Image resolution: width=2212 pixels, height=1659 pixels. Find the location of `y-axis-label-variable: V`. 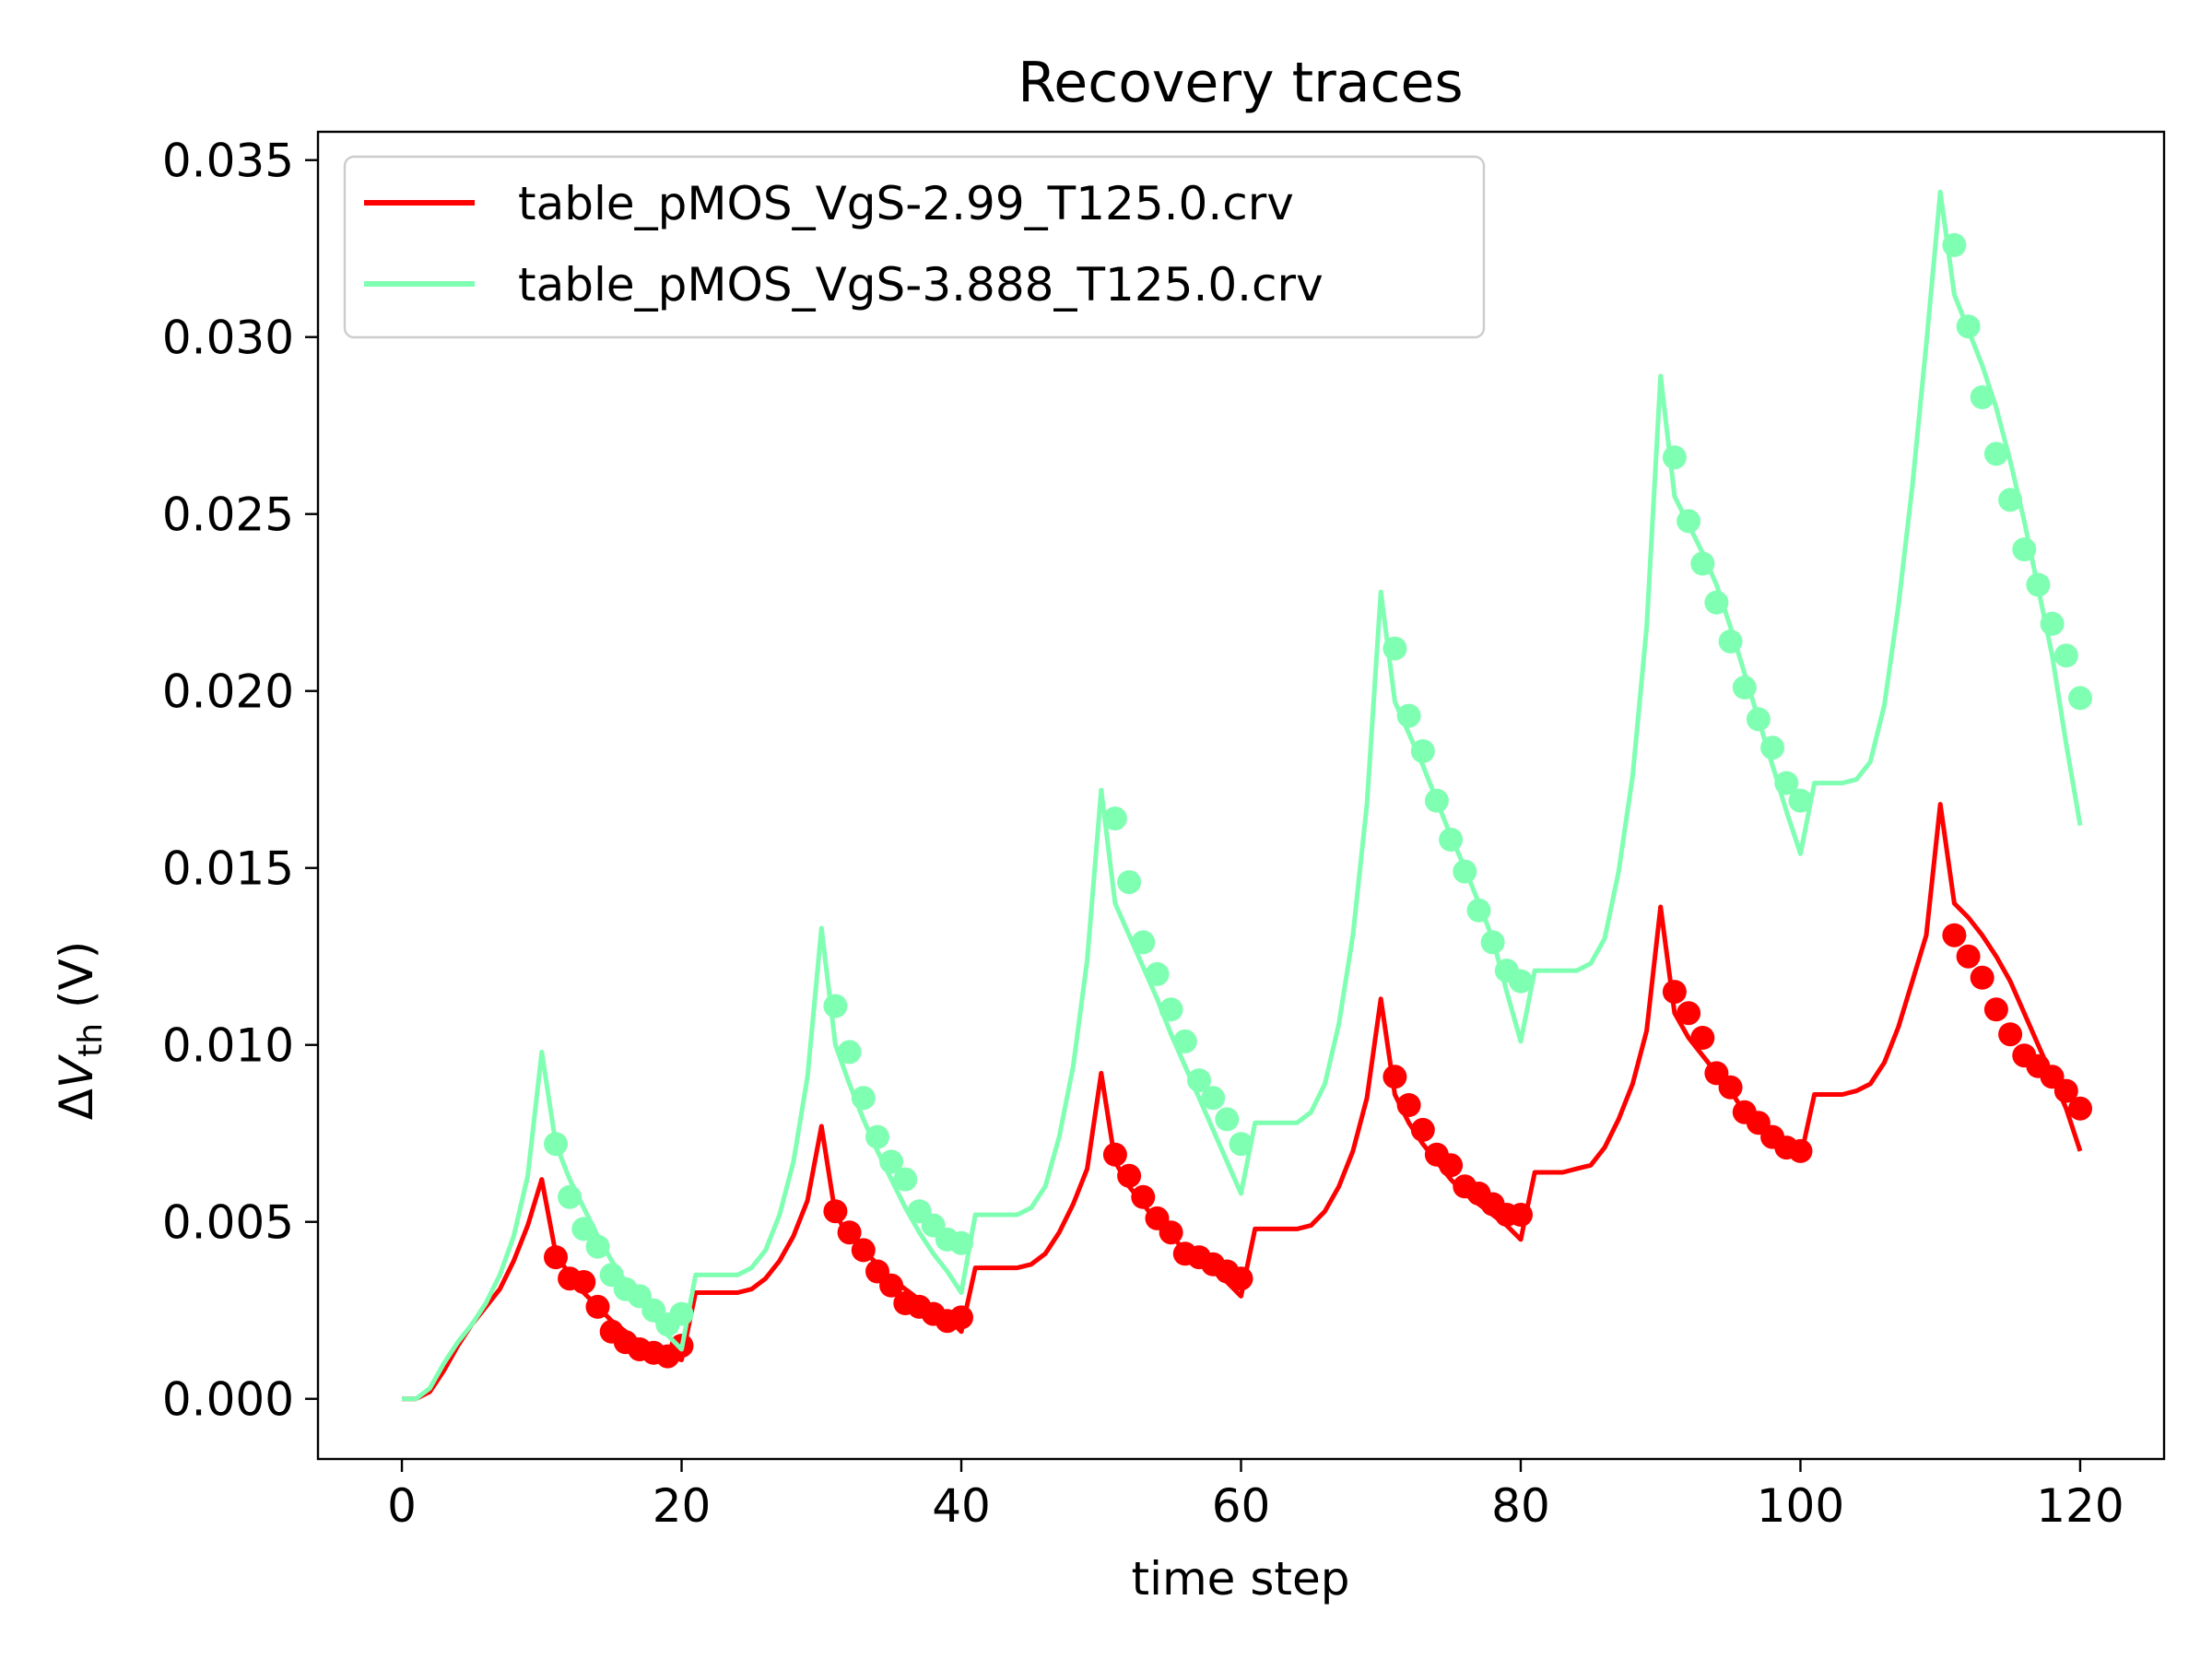

y-axis-label-variable: V is located at coordinates (76, 1070).